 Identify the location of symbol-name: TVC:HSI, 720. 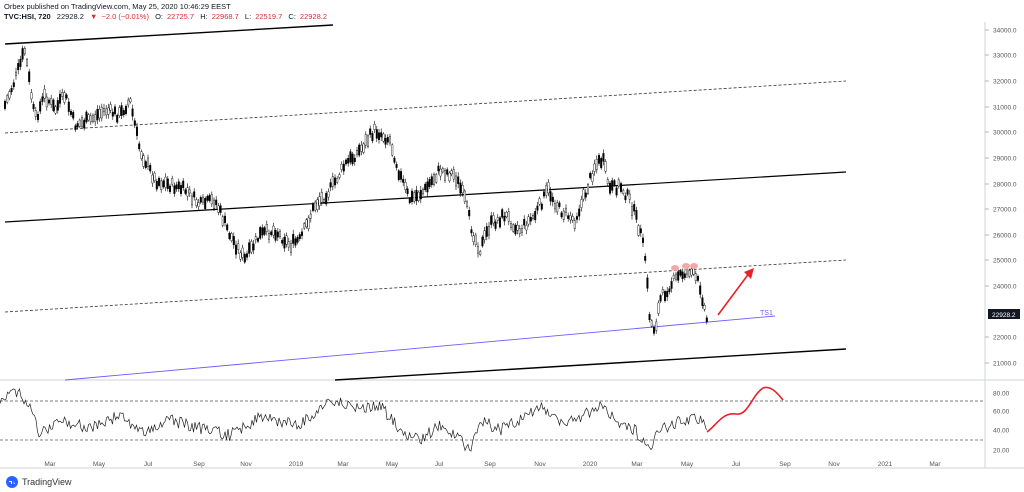
(27, 16).